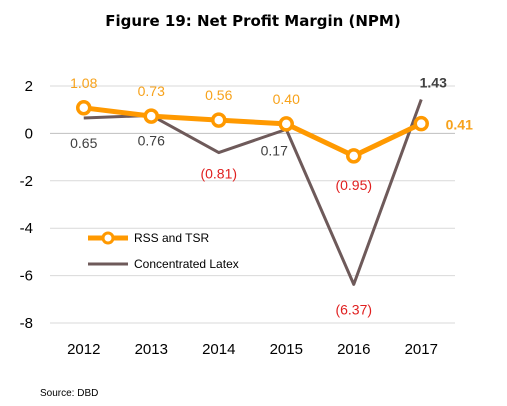  Describe the element at coordinates (274, 150) in the screenshot. I see `latex-data-label: 0.17` at that location.